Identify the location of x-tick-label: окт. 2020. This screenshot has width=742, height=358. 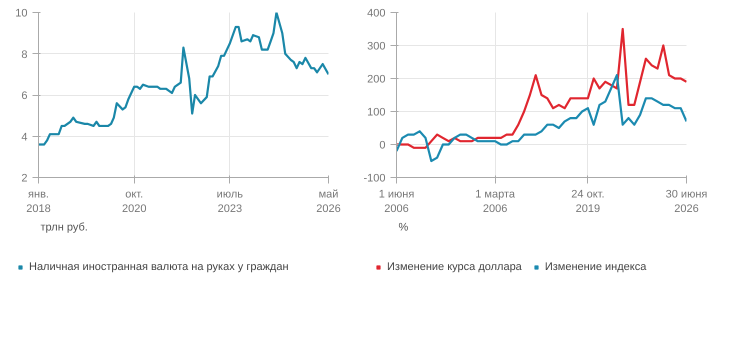
(134, 201).